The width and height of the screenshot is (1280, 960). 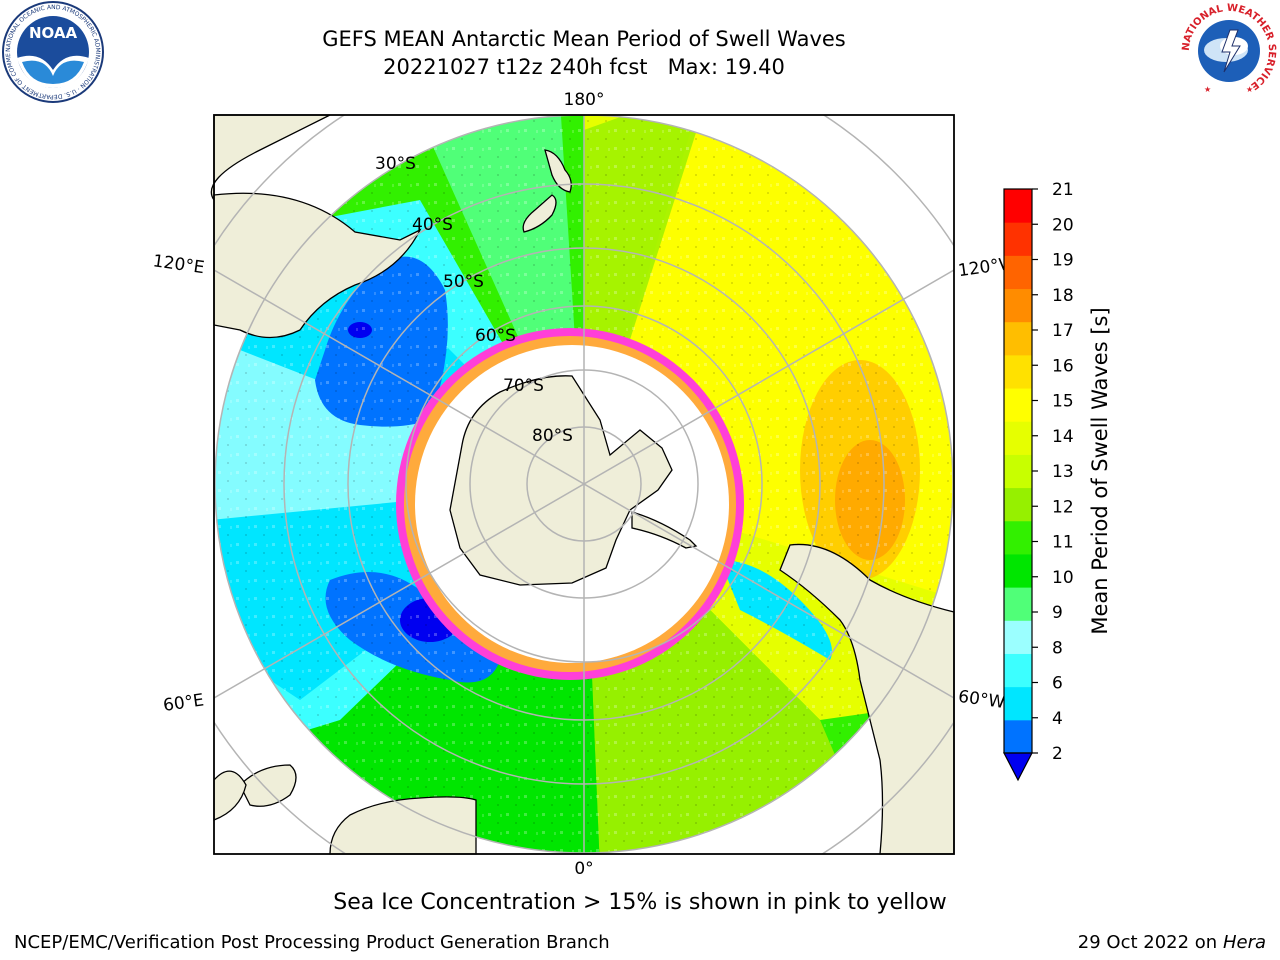 What do you see at coordinates (432, 225) in the screenshot?
I see `lat-label-40s: 40°S` at bounding box center [432, 225].